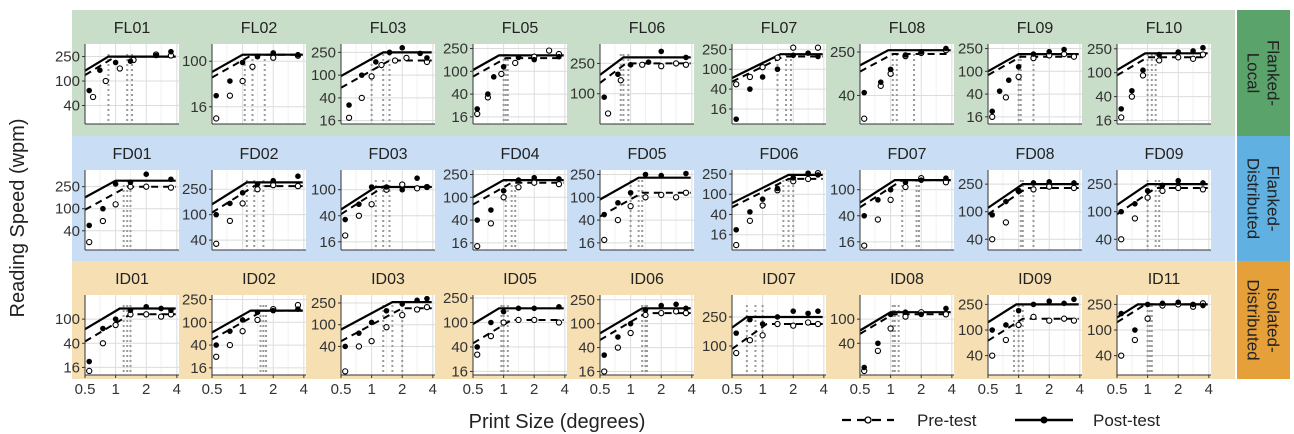 Image resolution: width=1294 pixels, height=434 pixels. Describe the element at coordinates (778, 154) in the screenshot. I see `panel-title: FD06` at that location.